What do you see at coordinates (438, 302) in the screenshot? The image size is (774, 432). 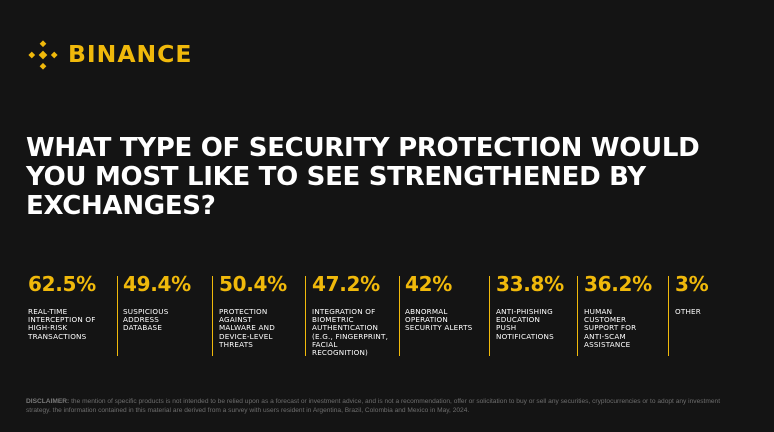 I see `stat-item: 42% ABNORMAL OPERATION SECURITY ALERTS` at bounding box center [438, 302].